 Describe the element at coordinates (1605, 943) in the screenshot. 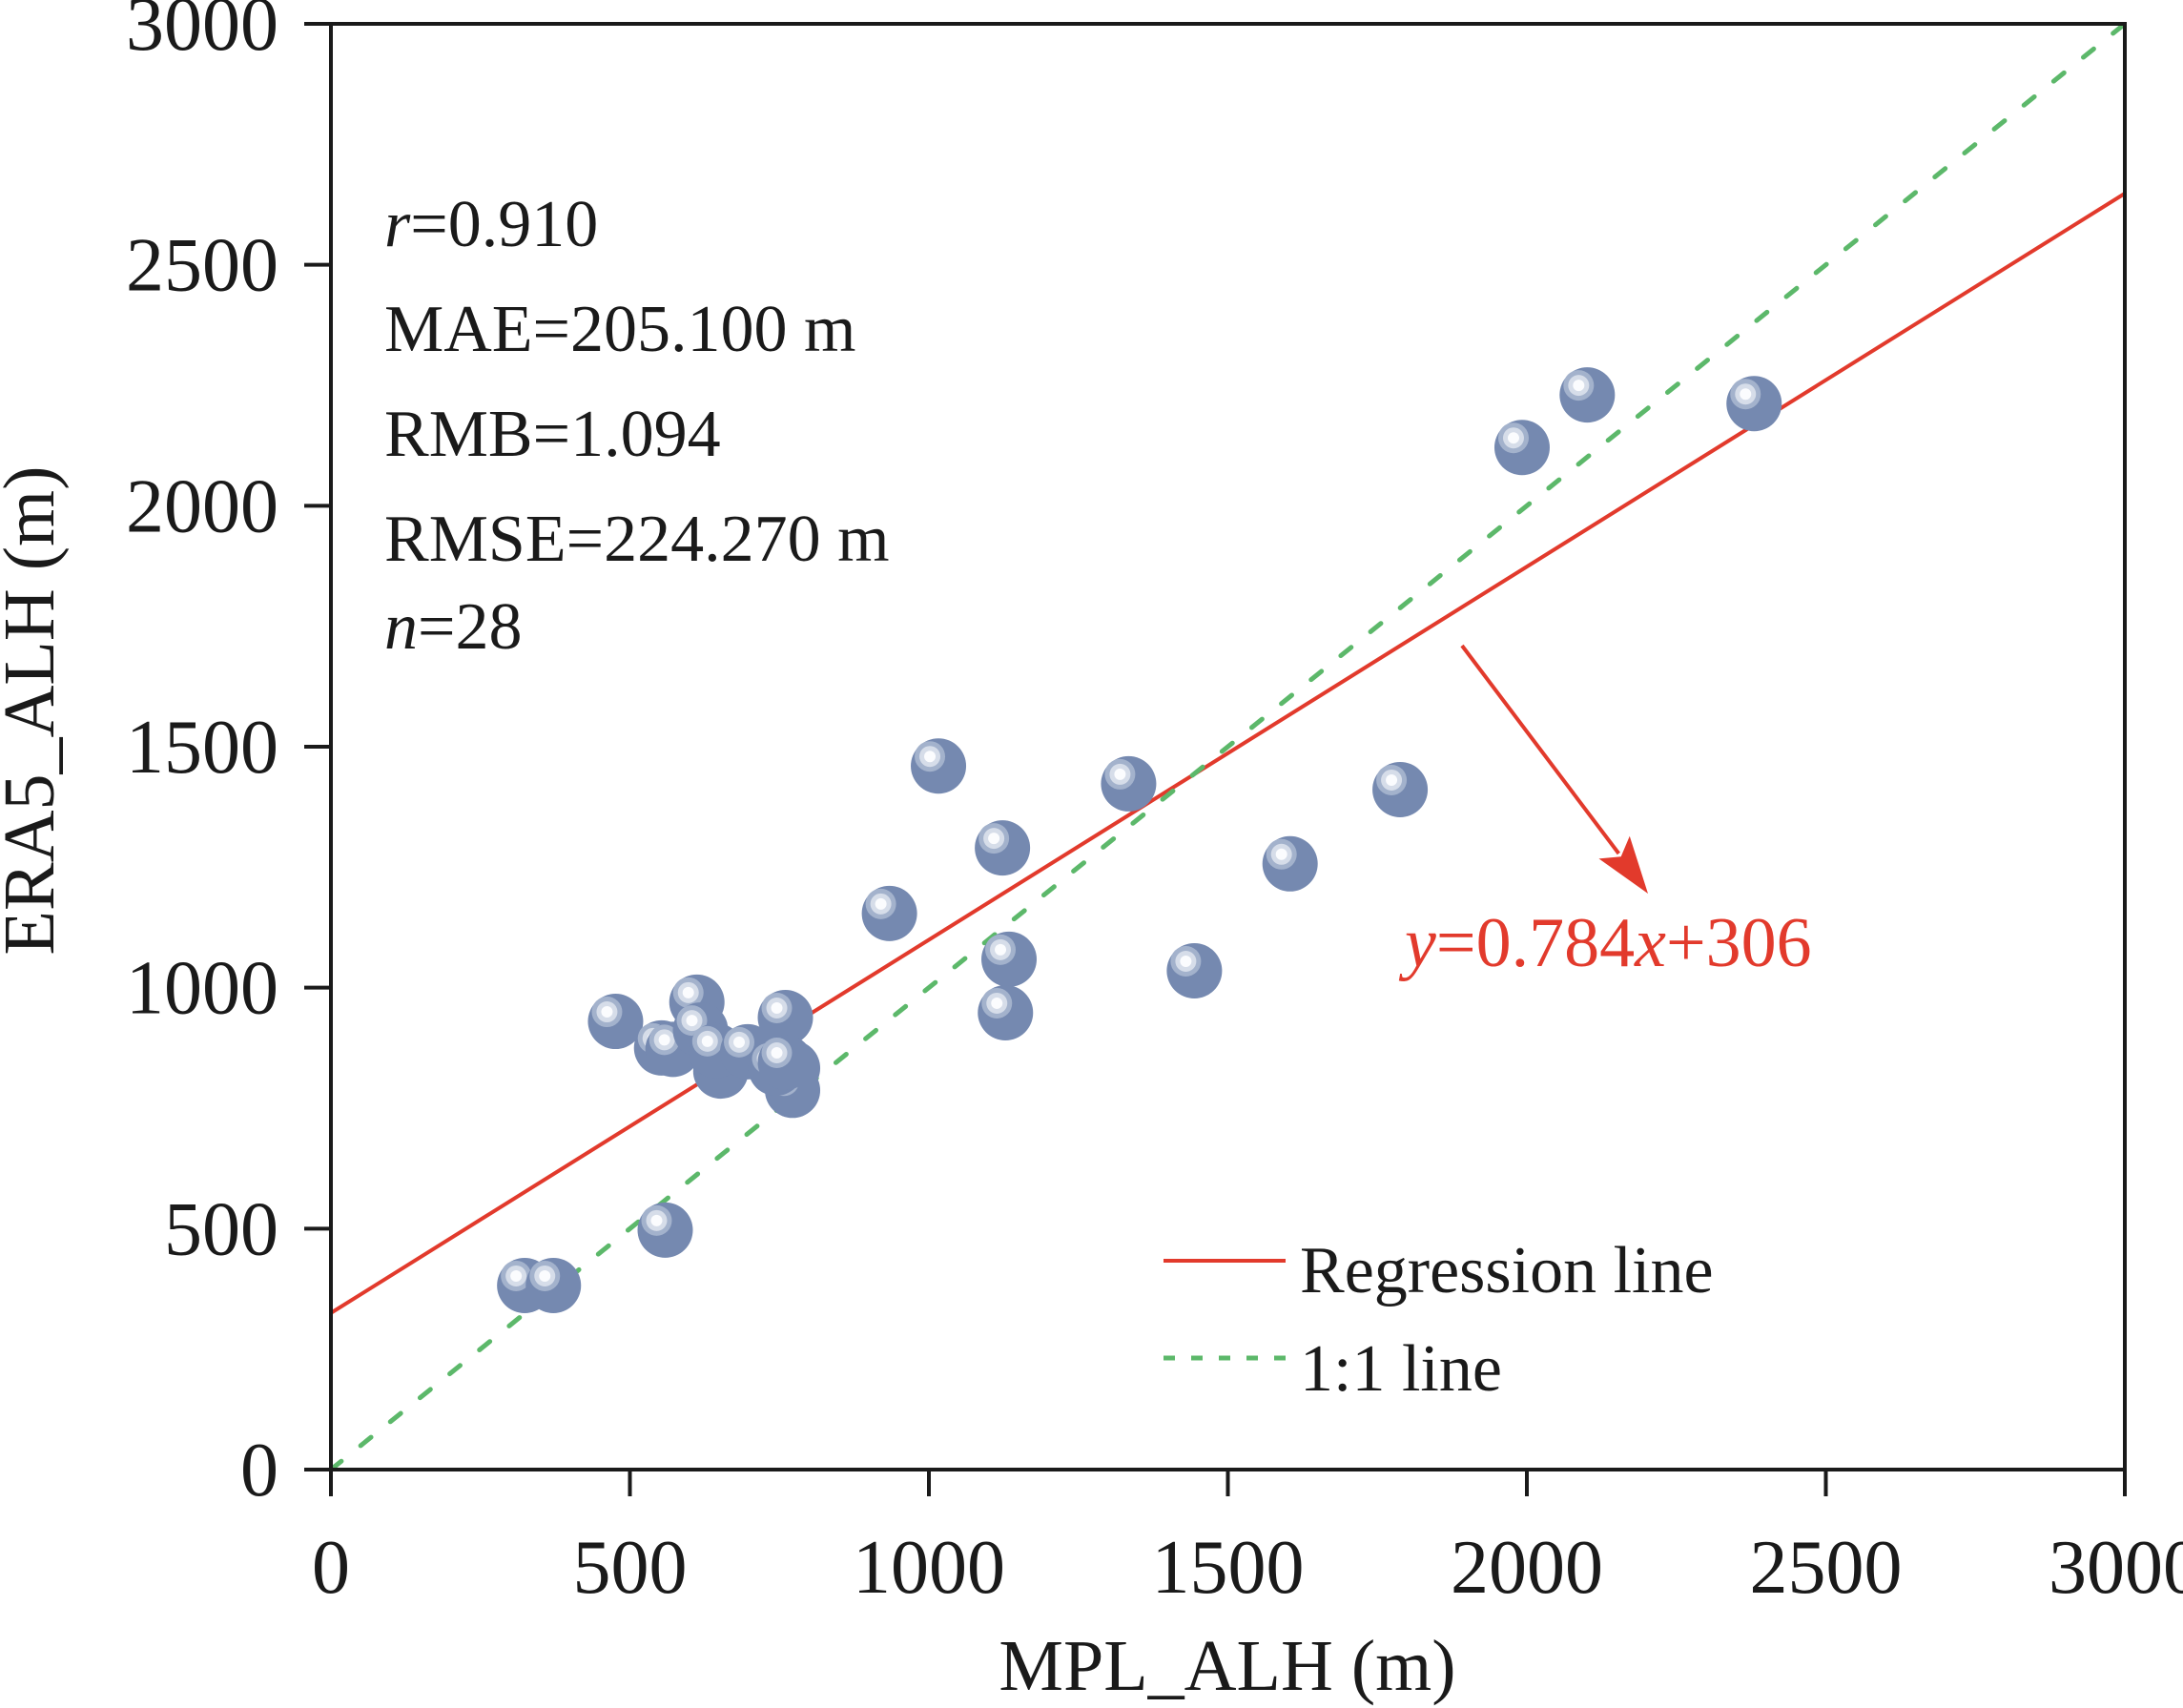

I see `regression-equation: y=0.784x+306` at that location.